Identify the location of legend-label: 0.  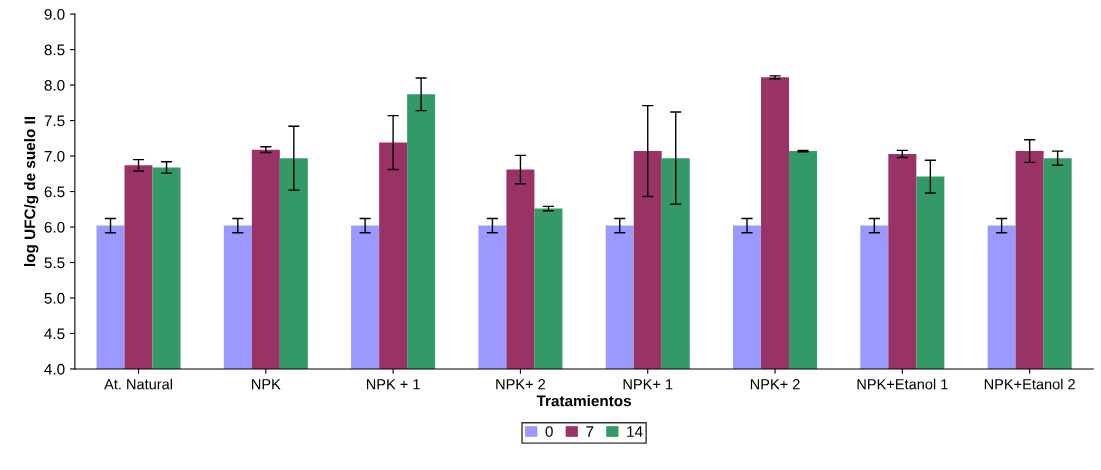
(549, 431).